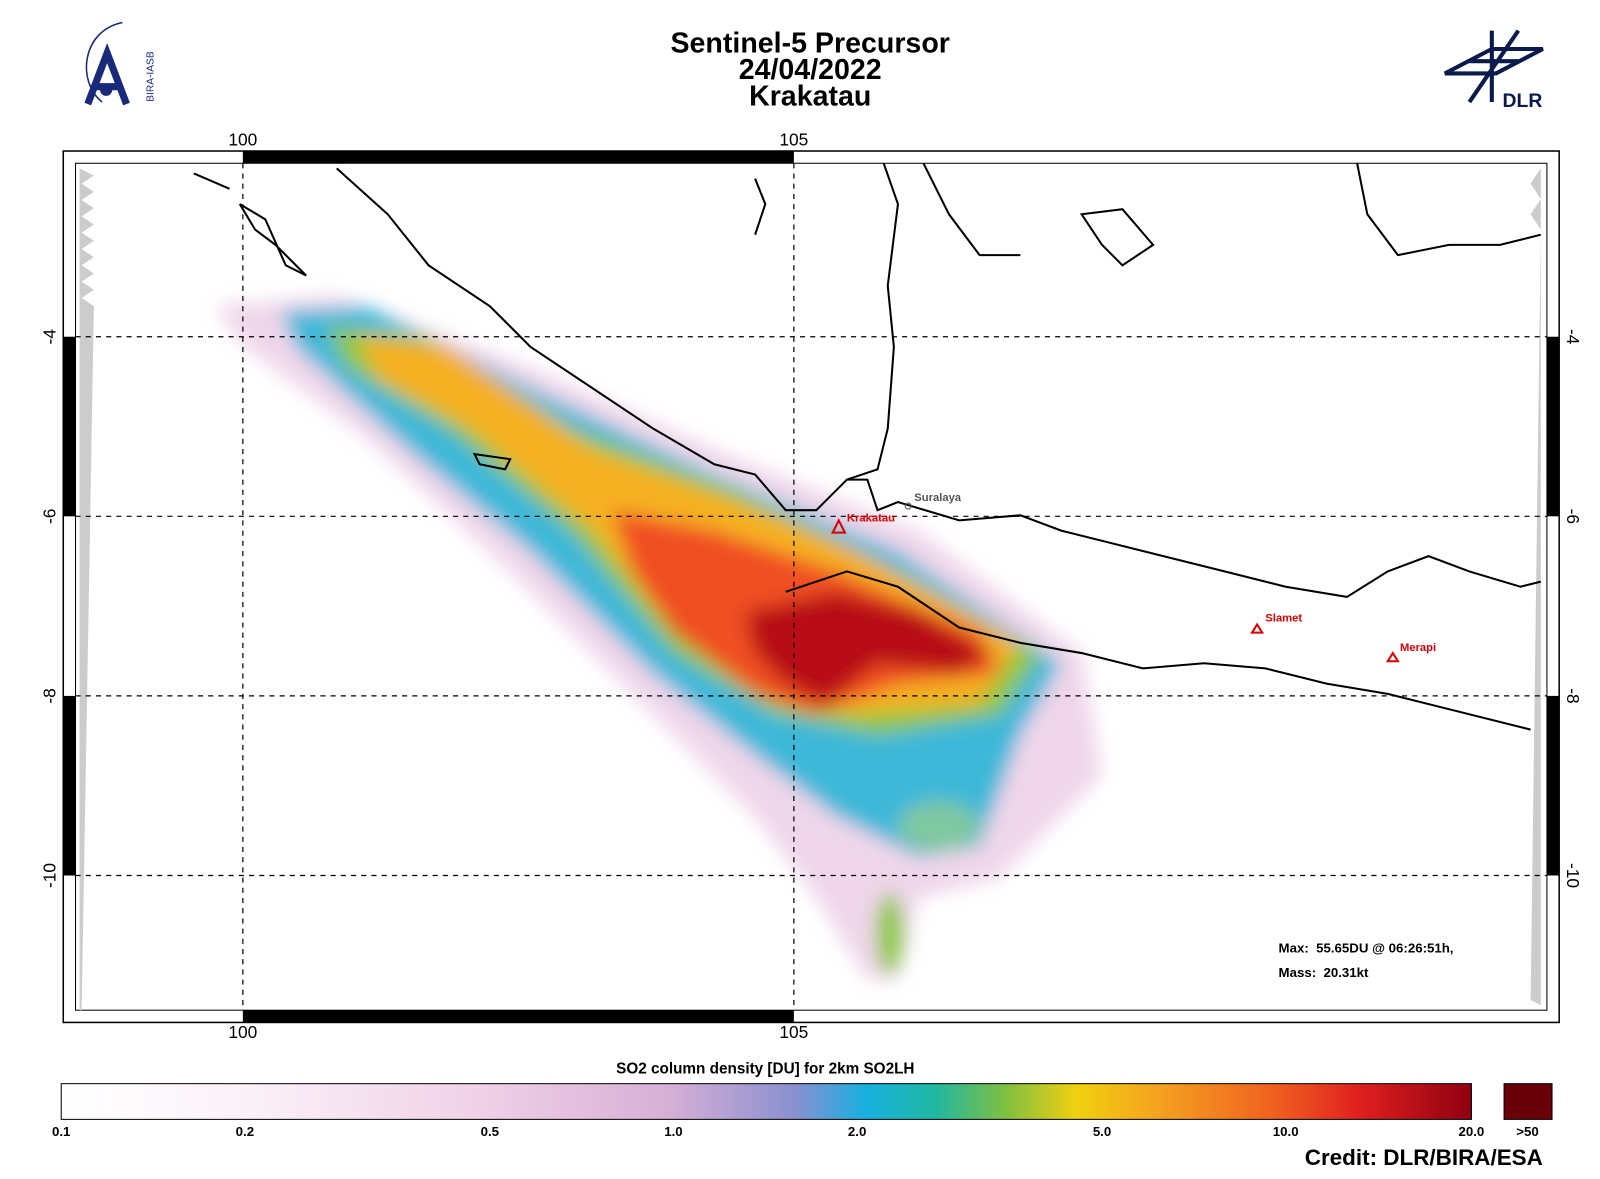  Describe the element at coordinates (61, 1131) in the screenshot. I see `colorbar-label: 0.1` at that location.